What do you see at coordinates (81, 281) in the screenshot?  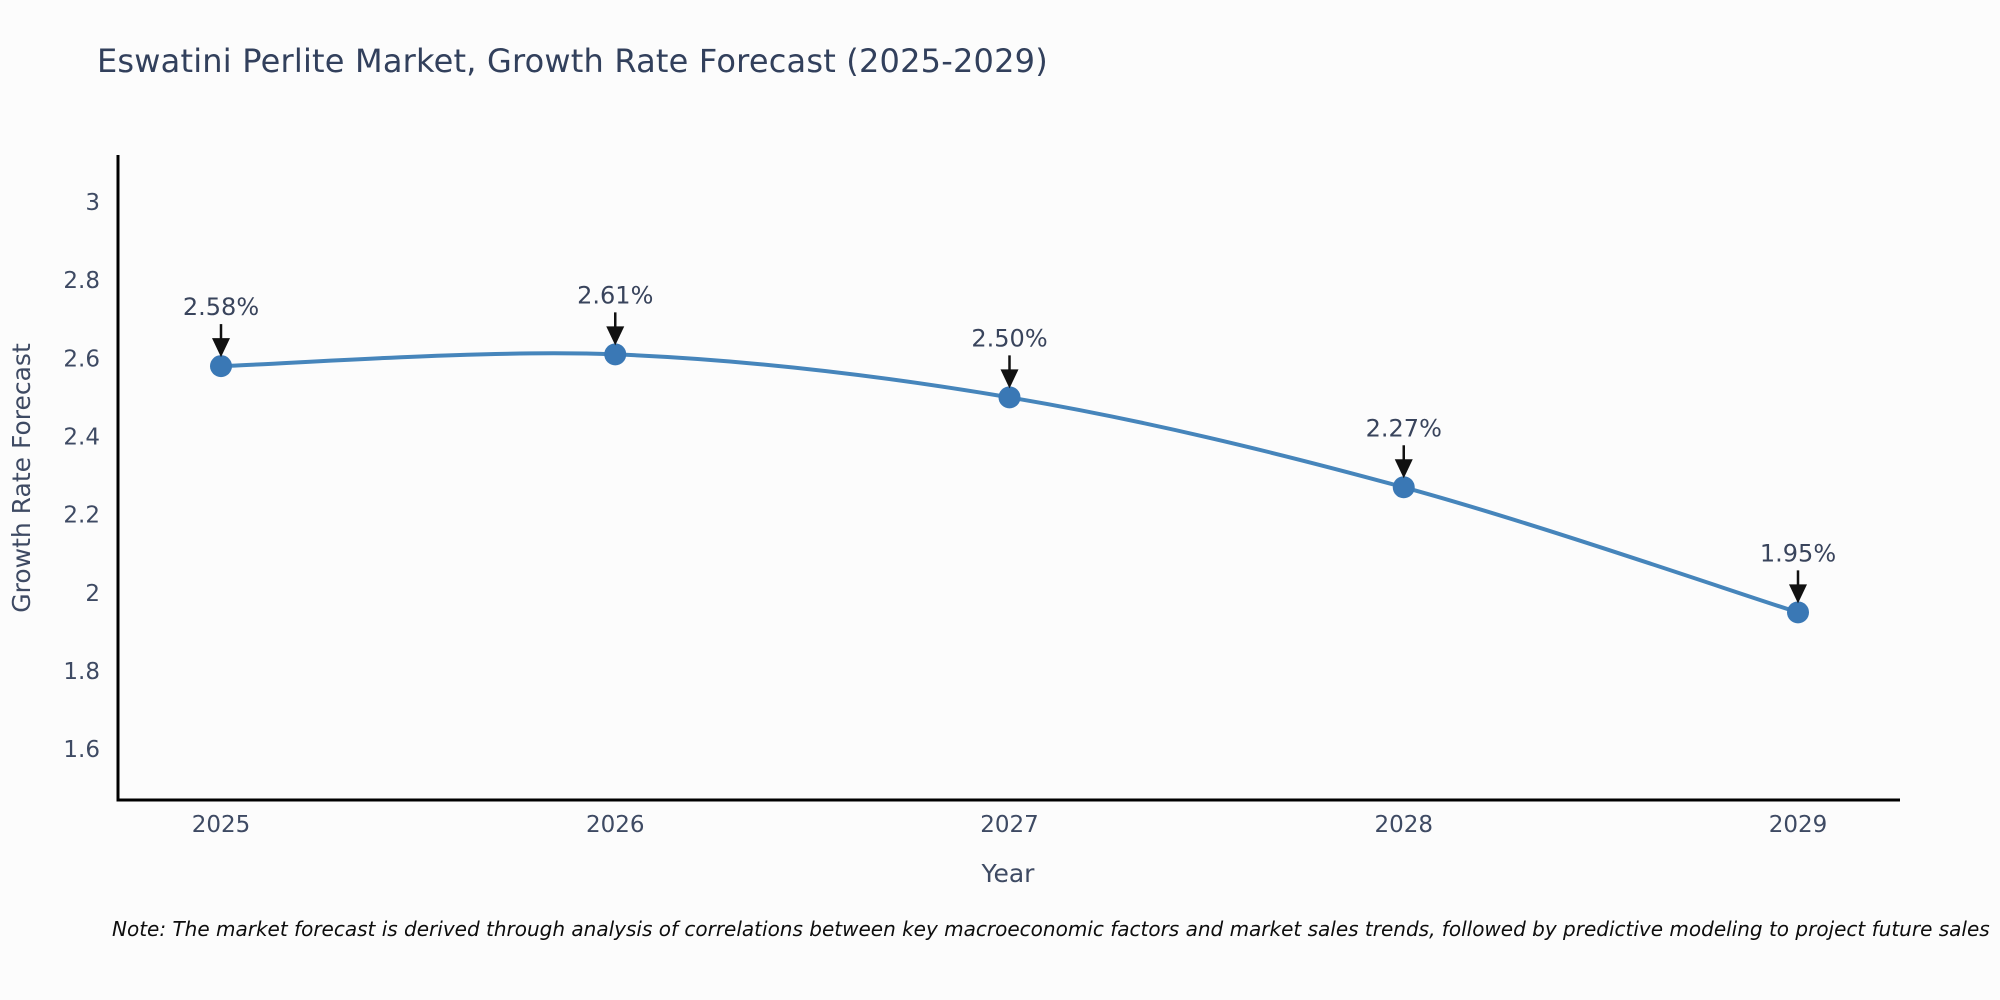 I see `y-tick-label: 2.8` at bounding box center [81, 281].